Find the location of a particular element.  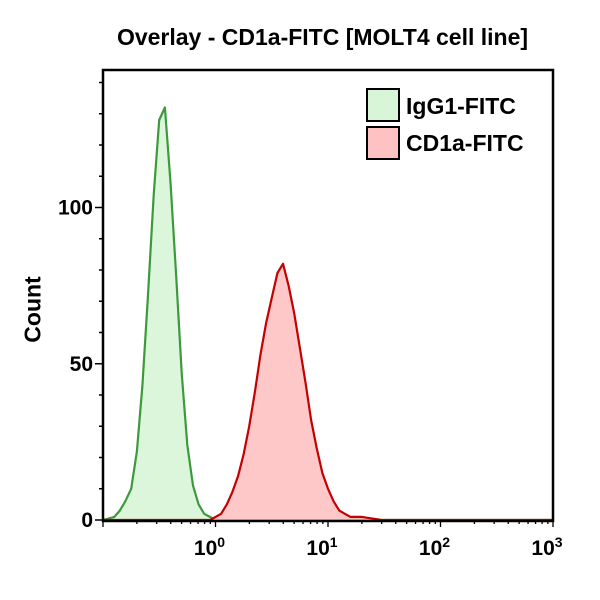

chart-title: Overlay - CD1a-FITC [MOLT4 cell line] is located at coordinates (322, 37).